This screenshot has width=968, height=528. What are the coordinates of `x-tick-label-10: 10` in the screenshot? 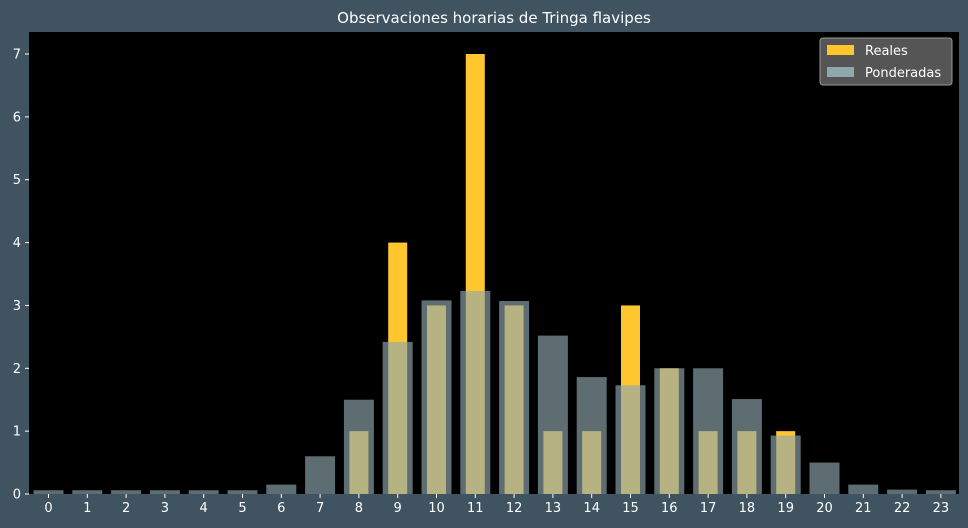 It's located at (436, 508).